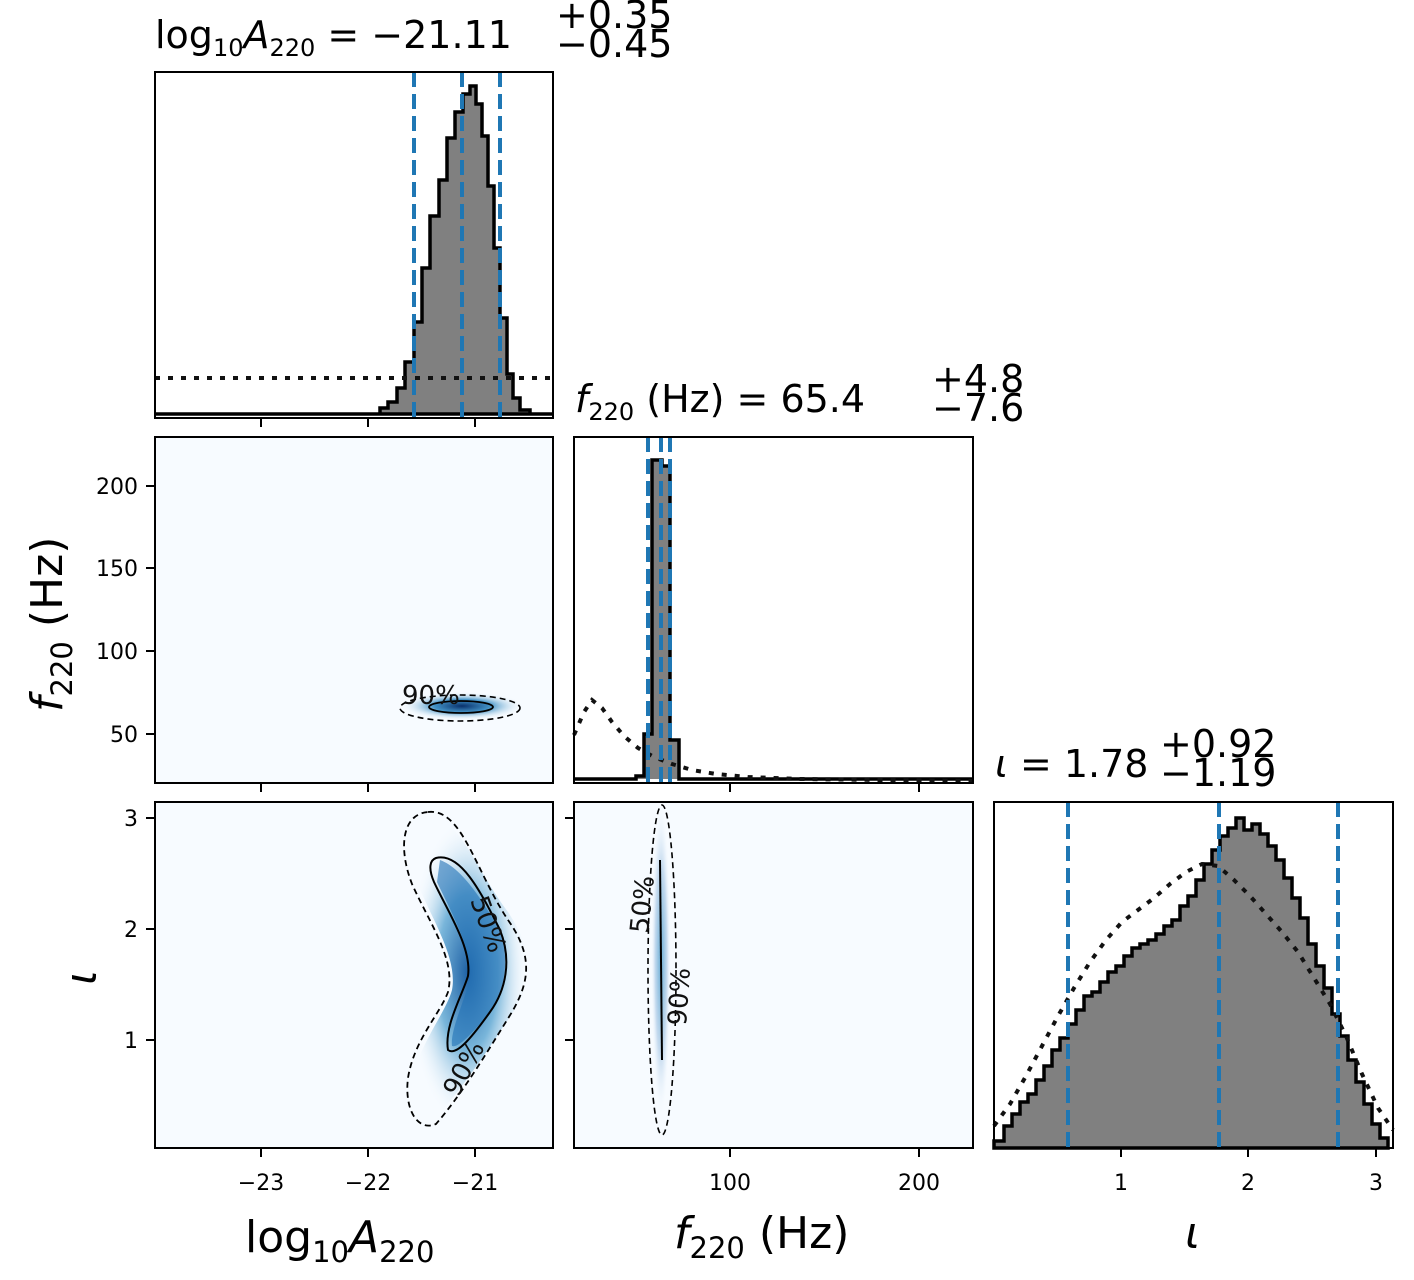  What do you see at coordinates (1121, 1183) in the screenshot?
I see `x-tick-iota: 1` at bounding box center [1121, 1183].